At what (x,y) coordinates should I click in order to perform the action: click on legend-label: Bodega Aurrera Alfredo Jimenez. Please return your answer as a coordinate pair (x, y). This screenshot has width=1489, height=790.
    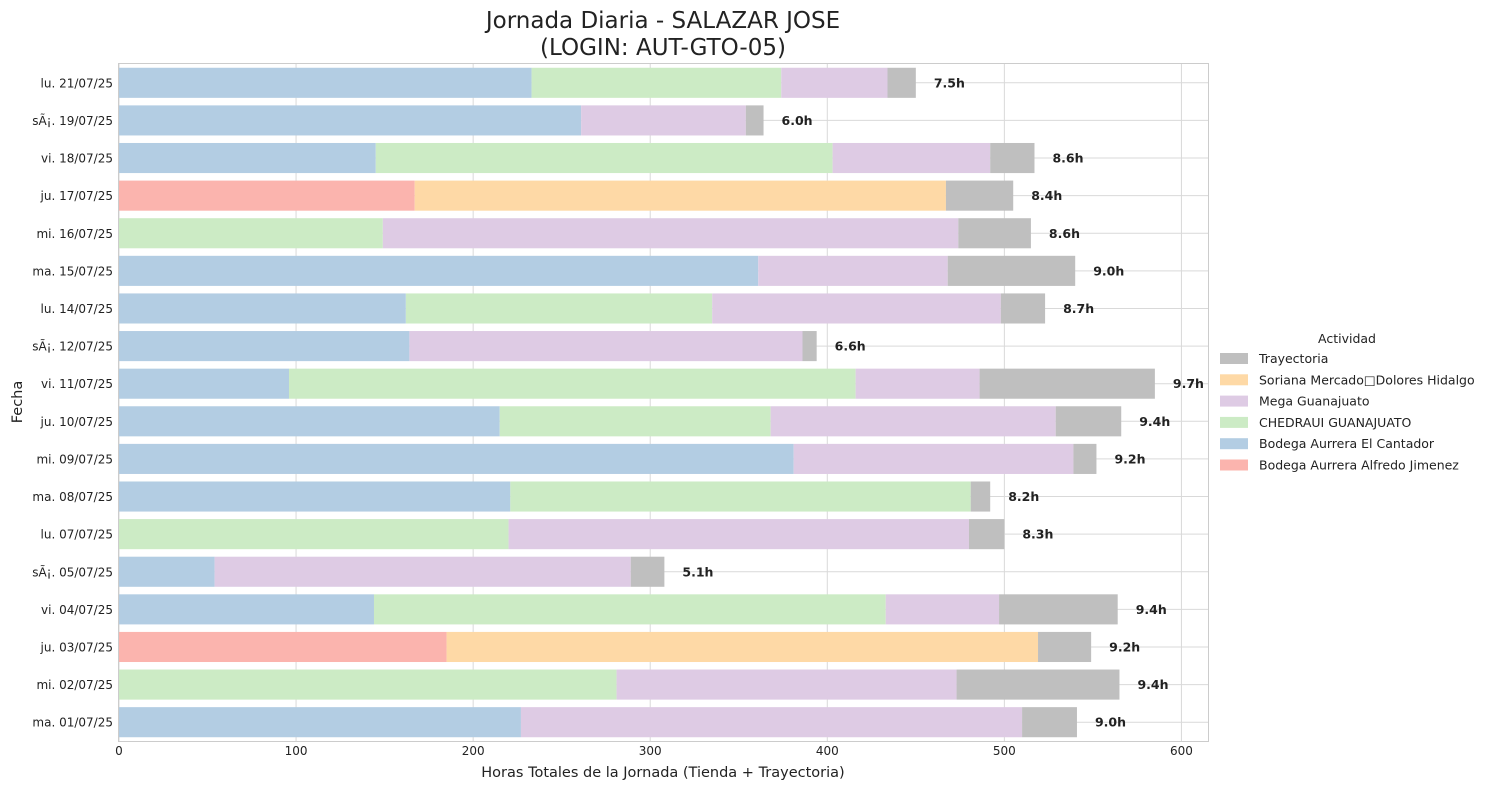
    Looking at the image, I should click on (1359, 465).